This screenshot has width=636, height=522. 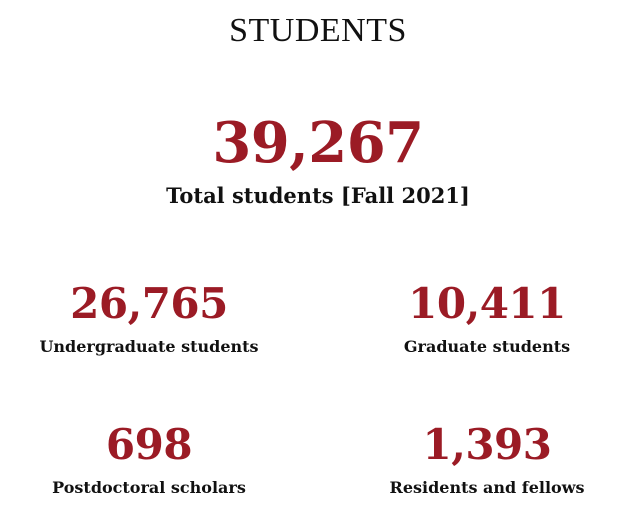 I want to click on residents-label: Residents and fellows, so click(x=487, y=487).